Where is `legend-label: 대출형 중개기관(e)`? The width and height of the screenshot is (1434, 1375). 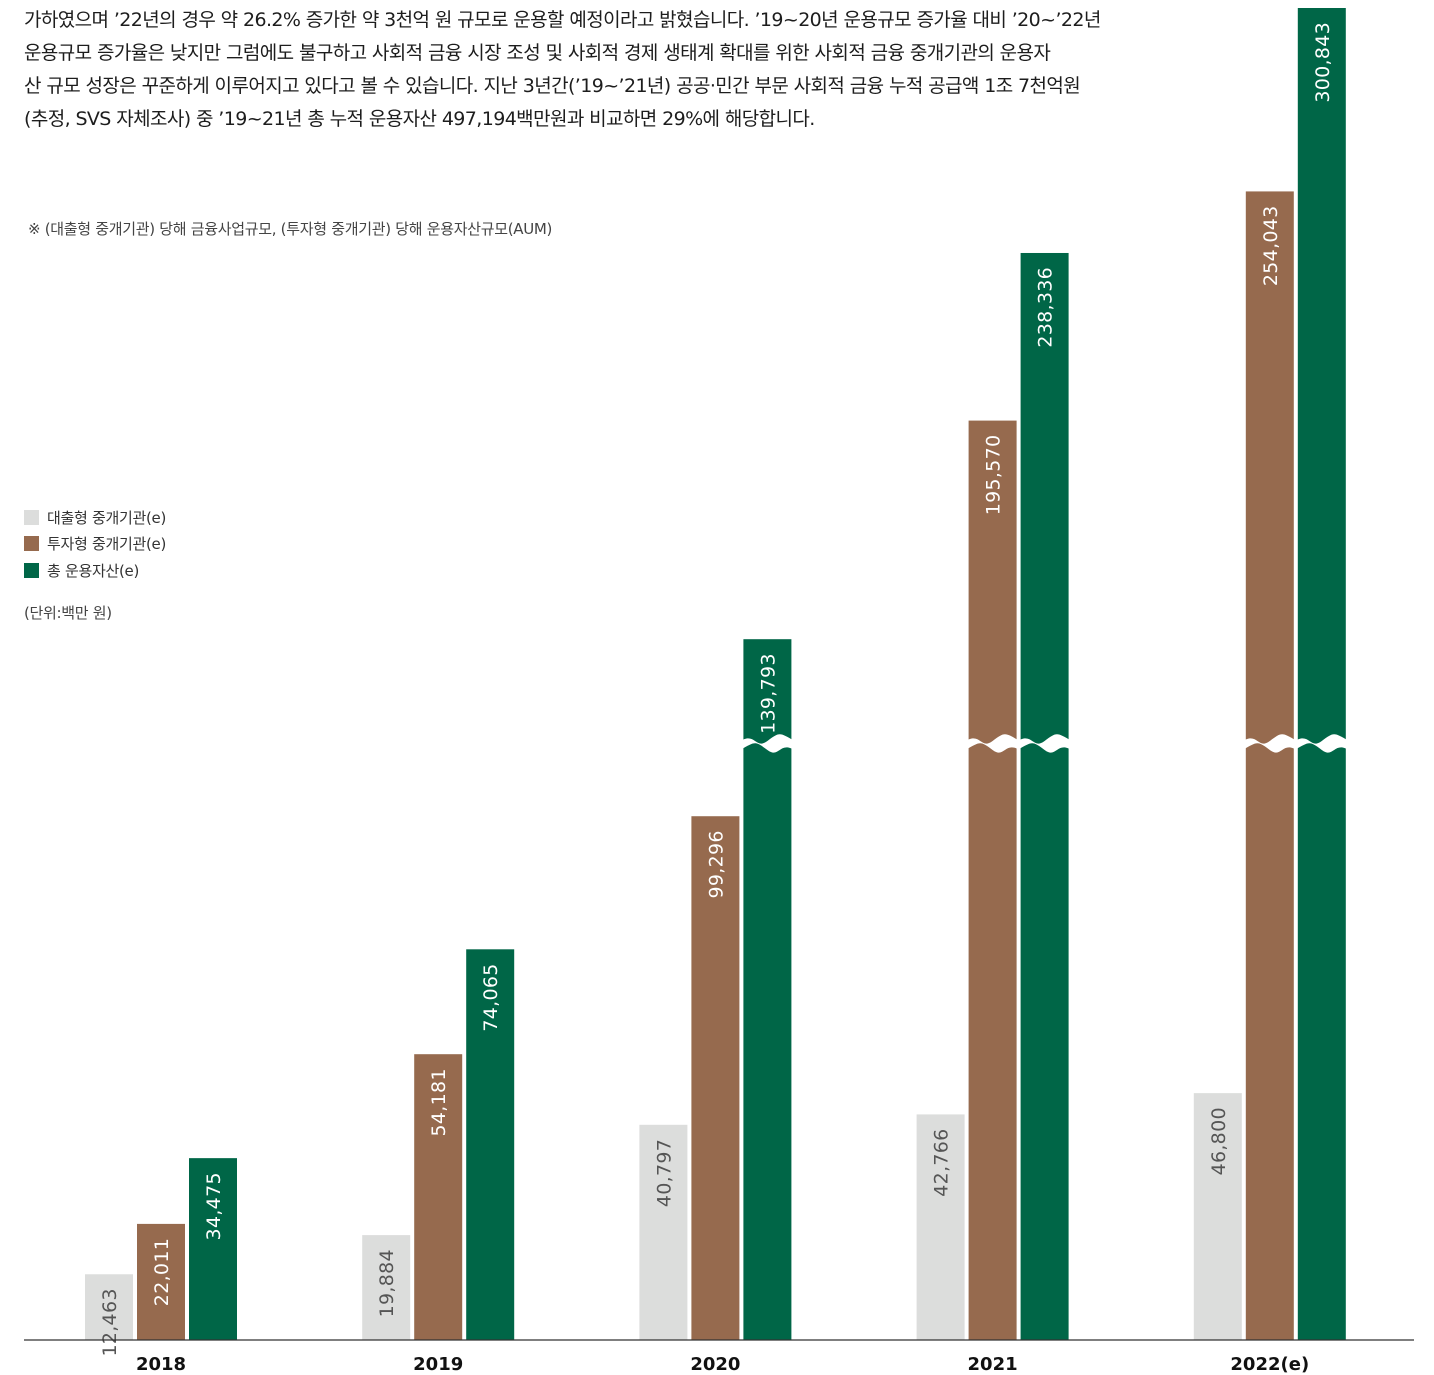 legend-label: 대출형 중개기관(e) is located at coordinates (107, 517).